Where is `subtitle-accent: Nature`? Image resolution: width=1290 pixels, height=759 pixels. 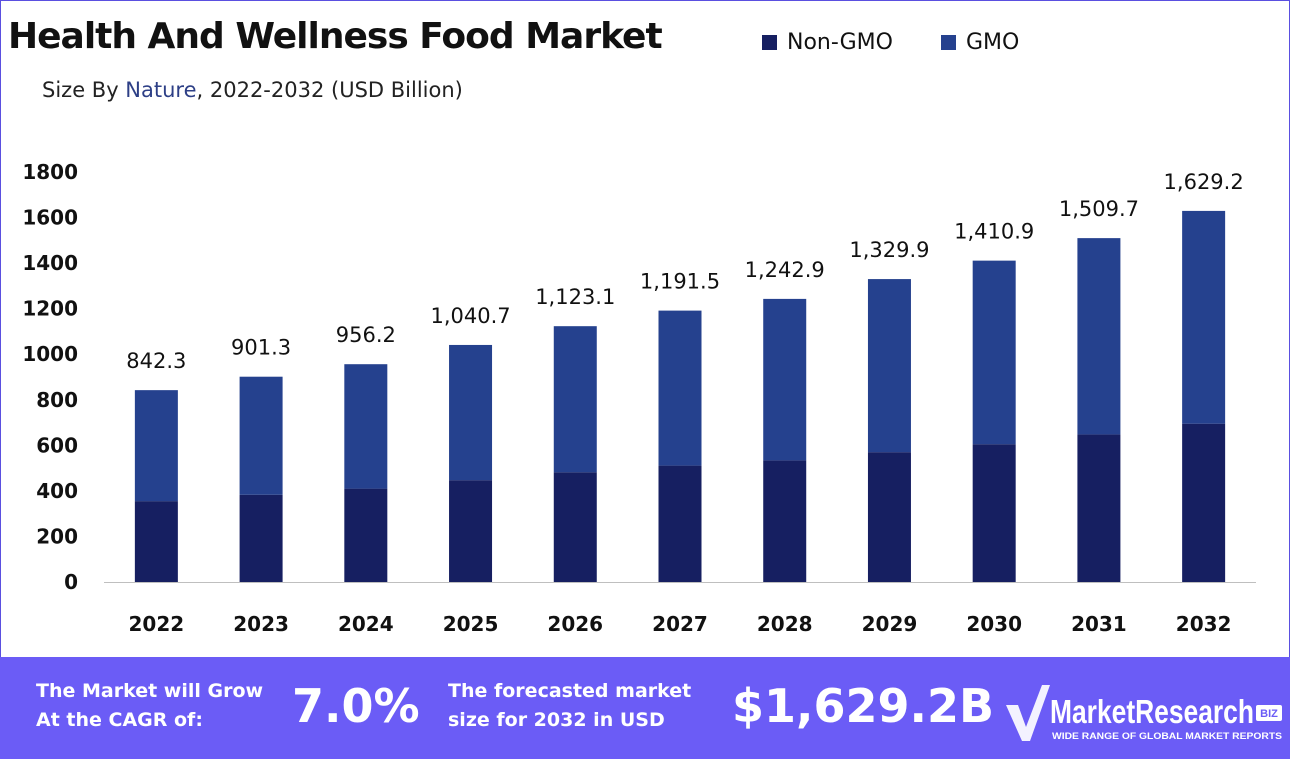 subtitle-accent: Nature is located at coordinates (161, 90).